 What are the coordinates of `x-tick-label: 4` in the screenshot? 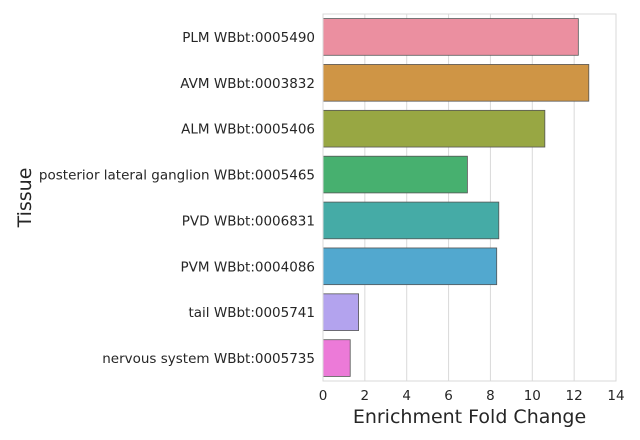 It's located at (406, 396).